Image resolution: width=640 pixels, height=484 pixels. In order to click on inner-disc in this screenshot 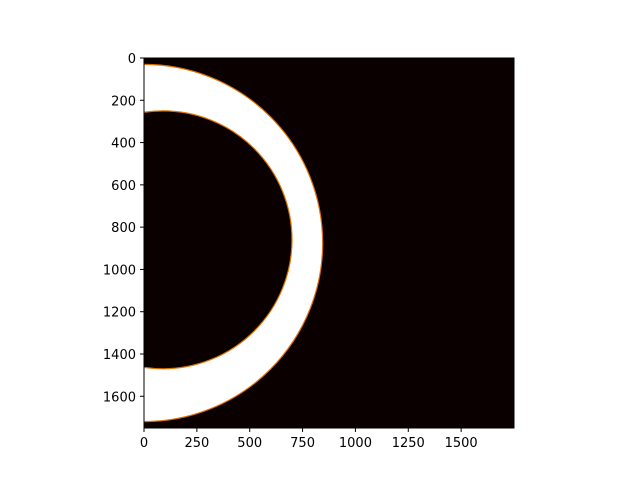, I will do `click(218, 240)`.